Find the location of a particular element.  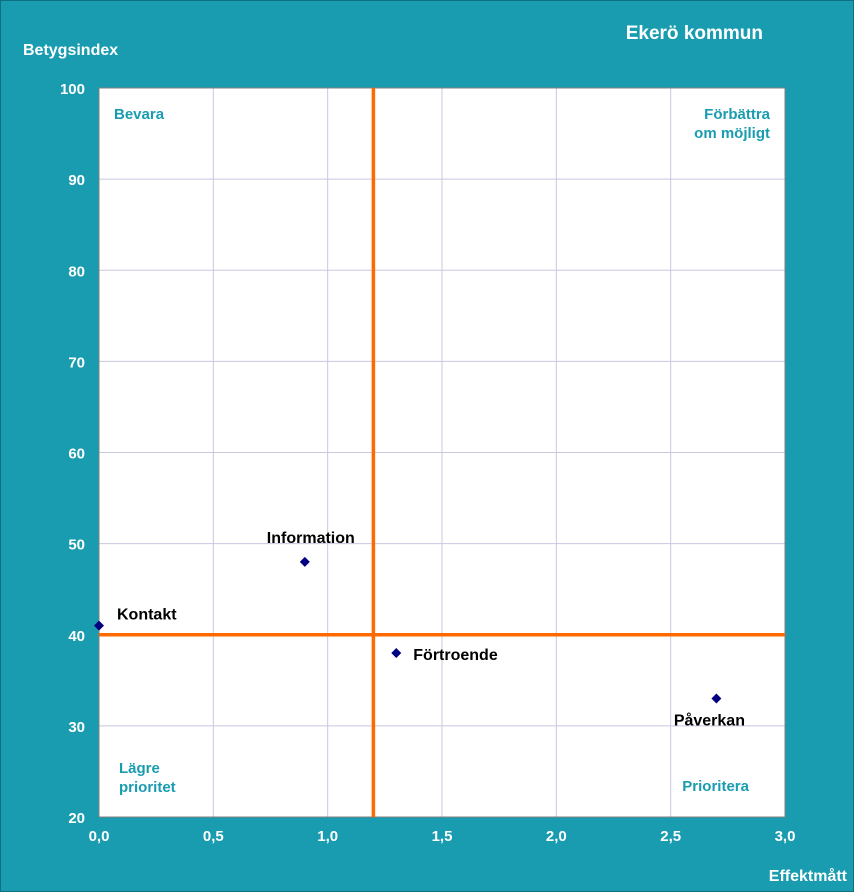

data-label-0: Kontakt is located at coordinates (147, 615).